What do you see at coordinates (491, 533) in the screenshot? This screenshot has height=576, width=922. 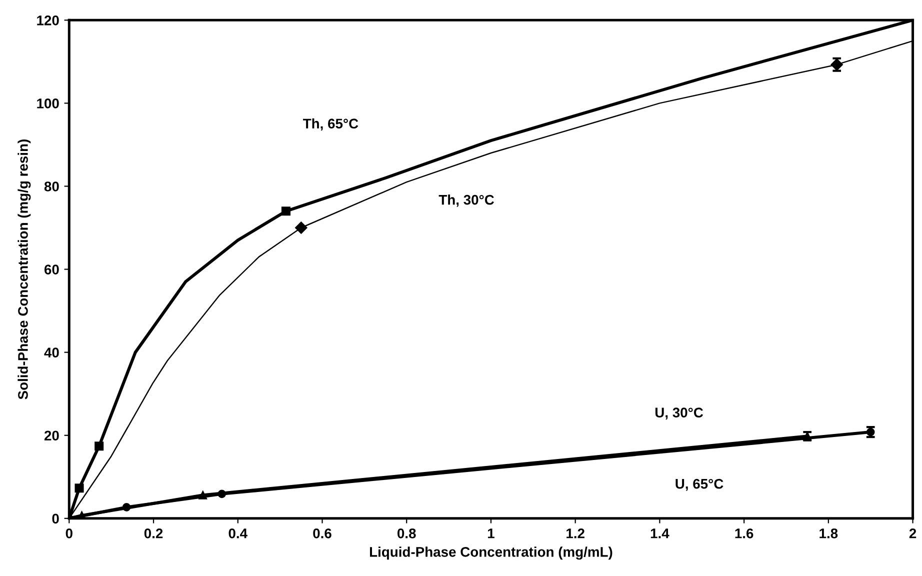 I see `x-tick-label: 1` at bounding box center [491, 533].